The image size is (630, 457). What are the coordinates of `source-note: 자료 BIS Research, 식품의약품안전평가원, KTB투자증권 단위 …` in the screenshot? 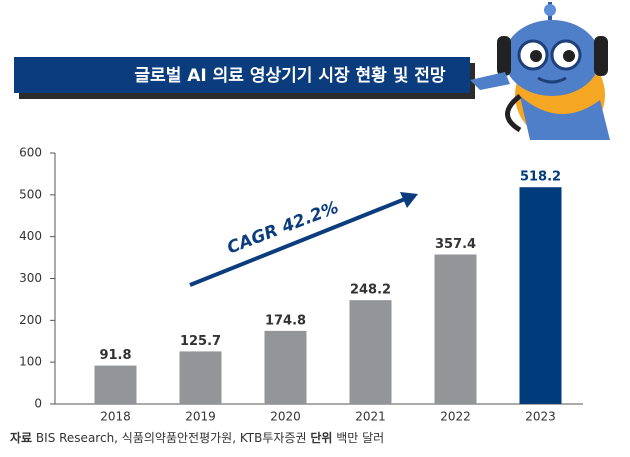 It's located at (197, 437).